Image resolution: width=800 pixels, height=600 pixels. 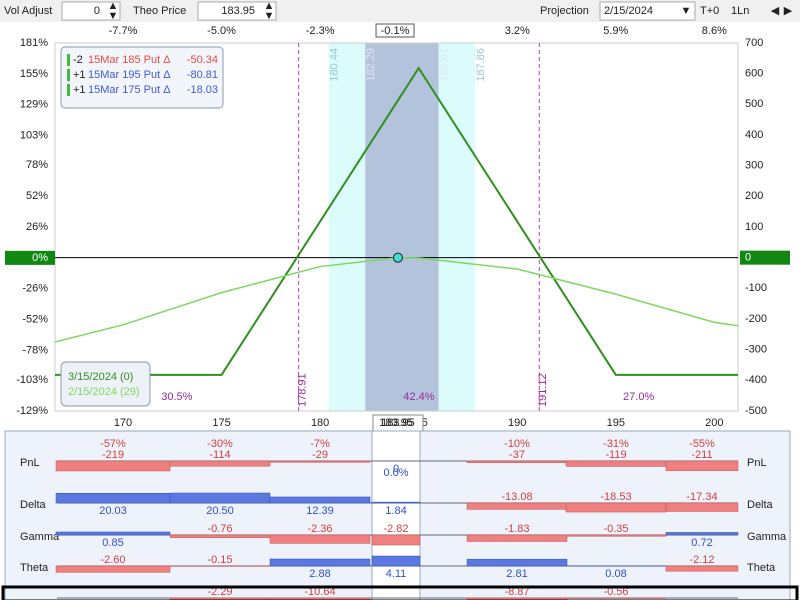 I want to click on greek-value: -29, so click(x=320, y=455).